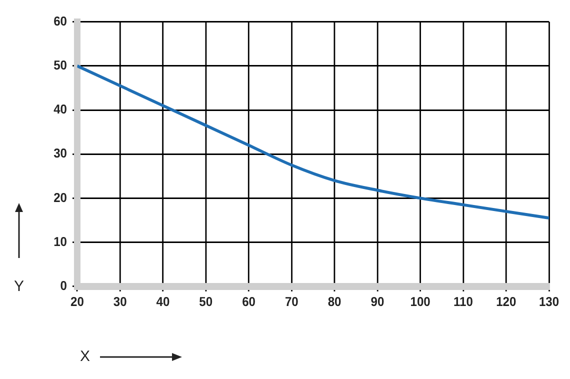 This screenshot has width=570, height=379. What do you see at coordinates (85, 356) in the screenshot?
I see `x-axis-title: X` at bounding box center [85, 356].